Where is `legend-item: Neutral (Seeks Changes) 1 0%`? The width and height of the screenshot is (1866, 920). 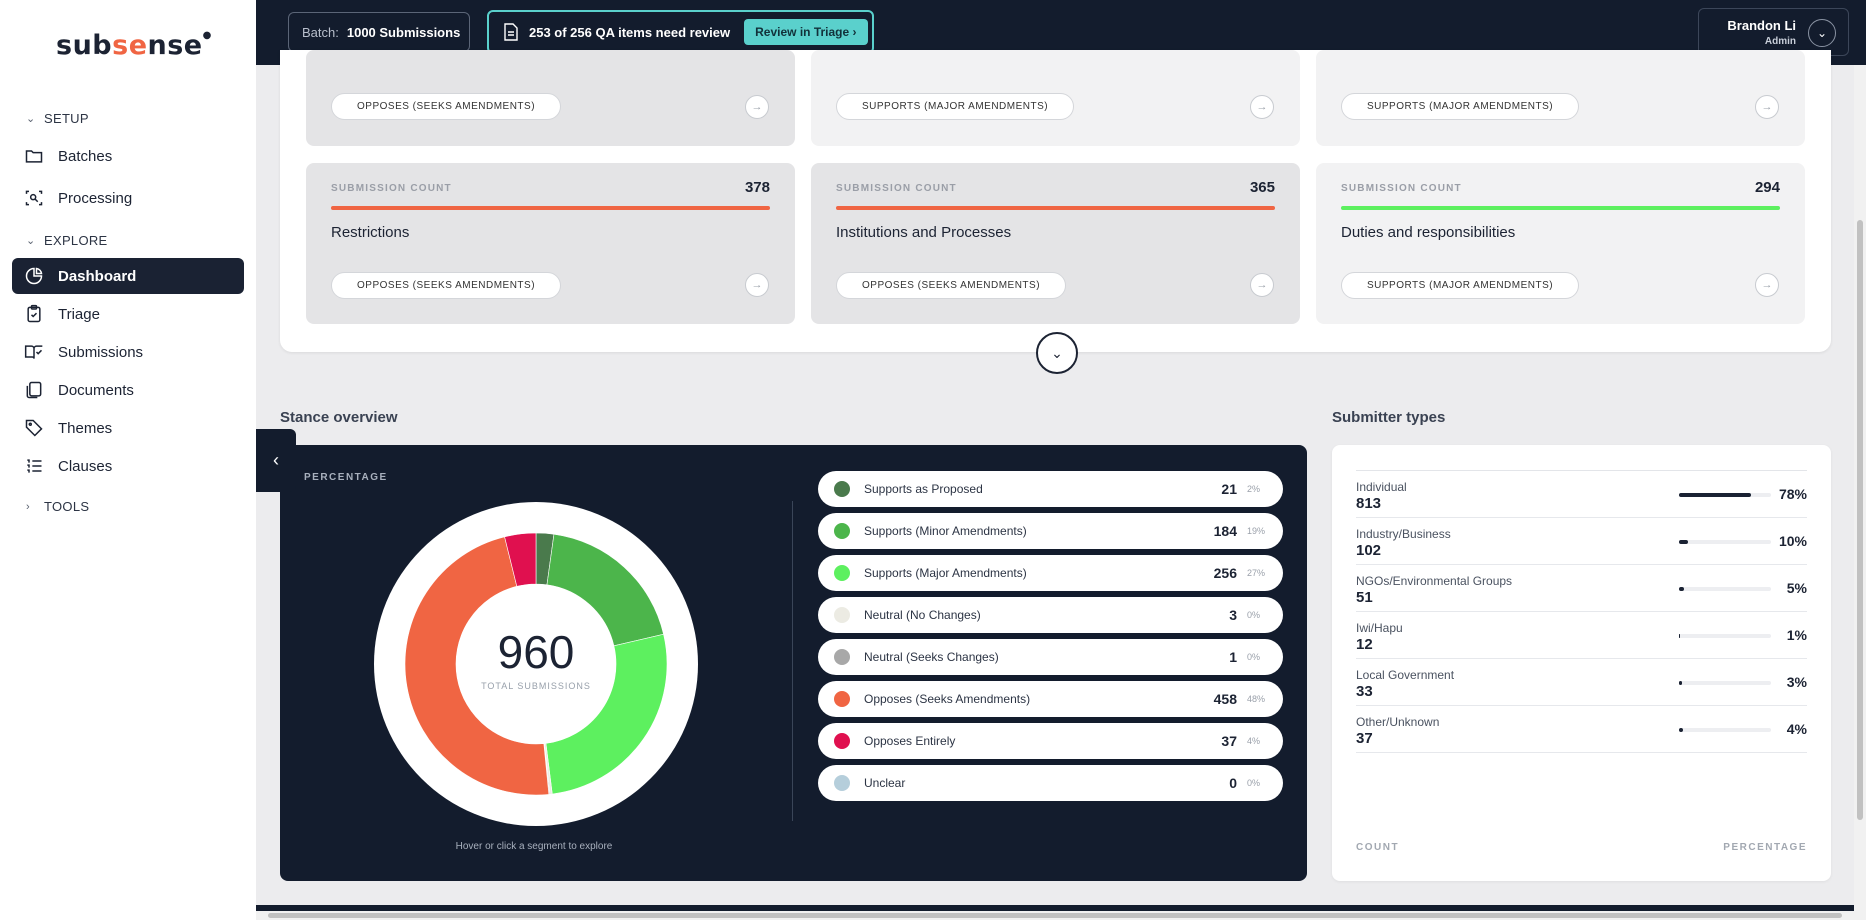 legend-item: Neutral (Seeks Changes) 1 0% is located at coordinates (1050, 657).